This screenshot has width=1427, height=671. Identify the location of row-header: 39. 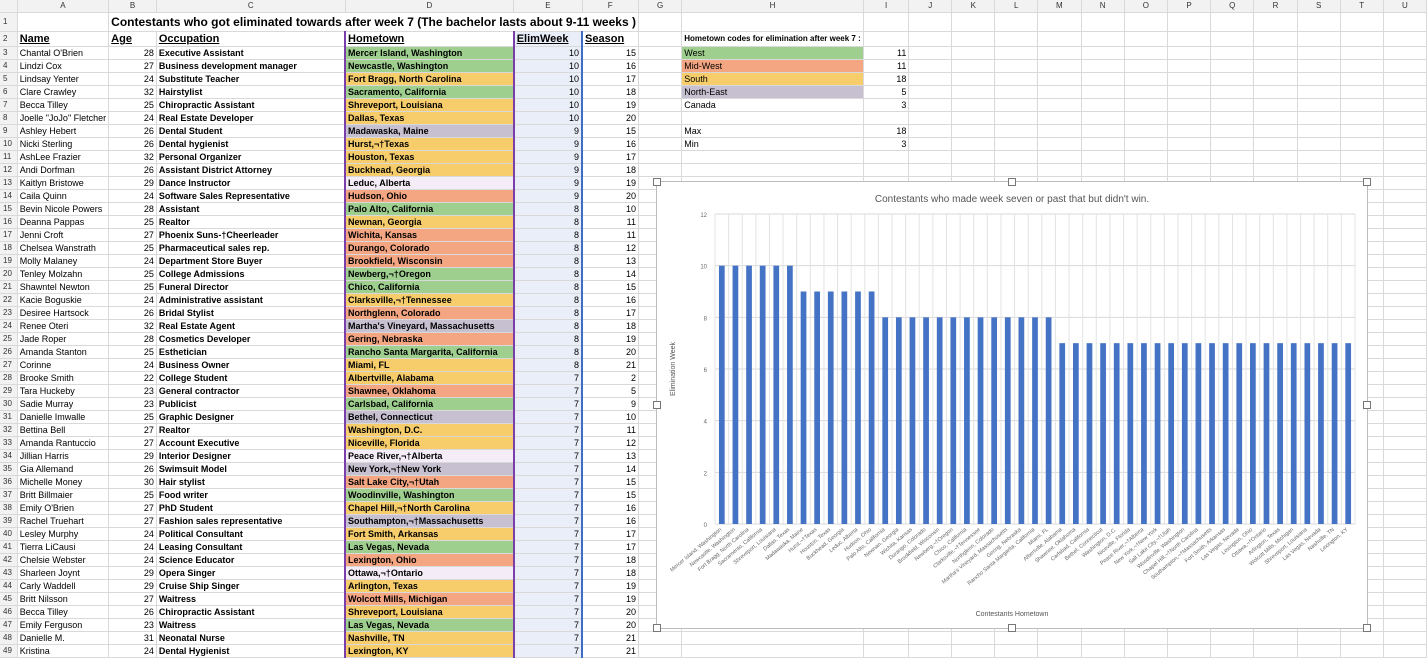
(9, 521).